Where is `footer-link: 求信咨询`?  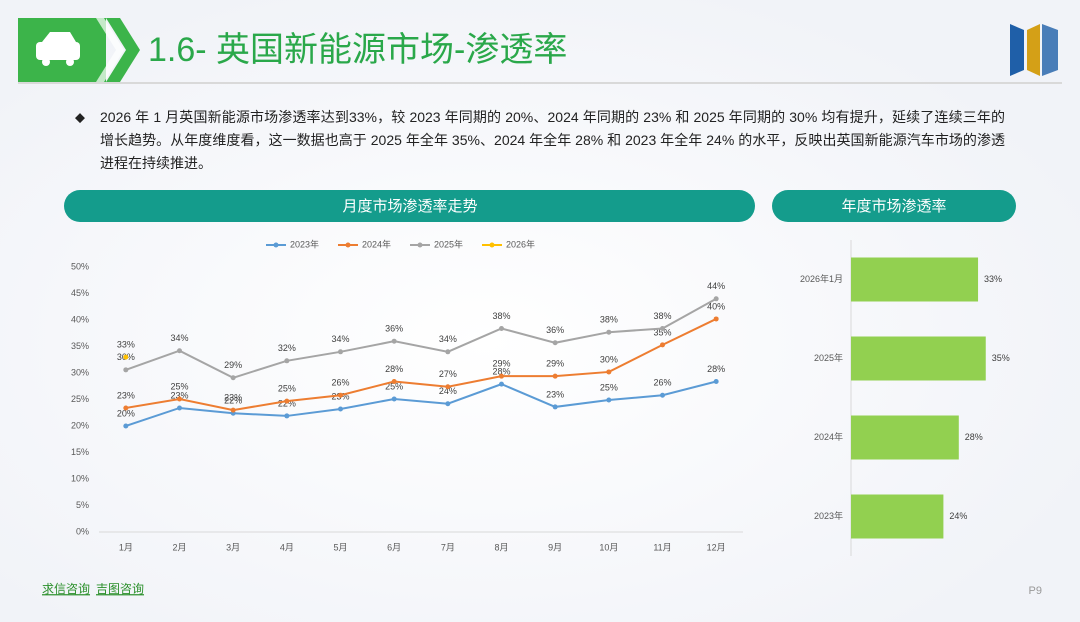 footer-link: 求信咨询 is located at coordinates (66, 588).